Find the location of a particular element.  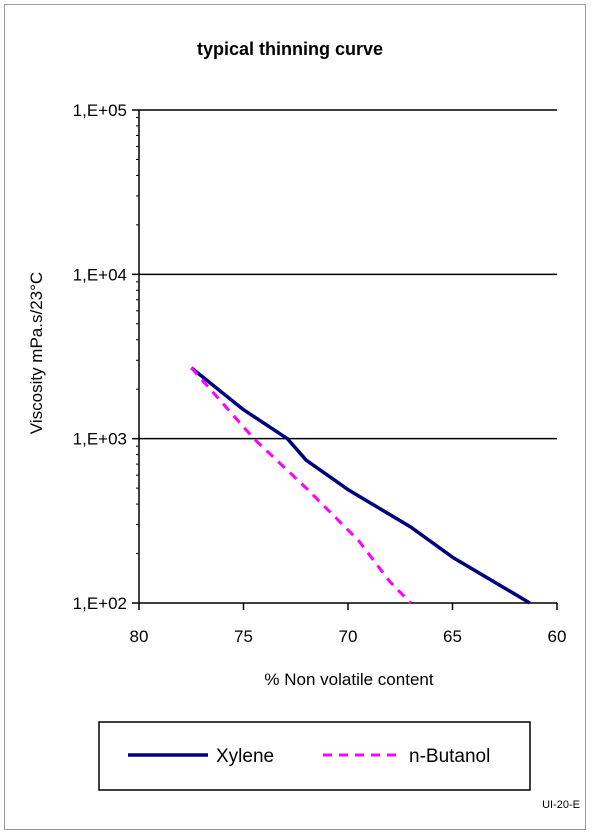

y-axis-label: Viscosity mPa.s/23°C is located at coordinates (36, 353).